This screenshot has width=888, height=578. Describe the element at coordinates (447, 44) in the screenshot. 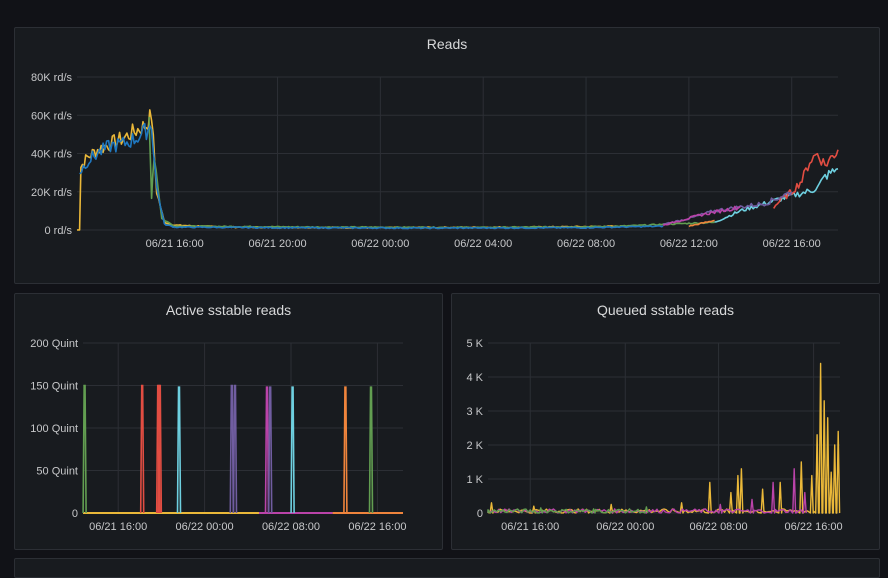

I see `reads-panel-title: Reads` at that location.